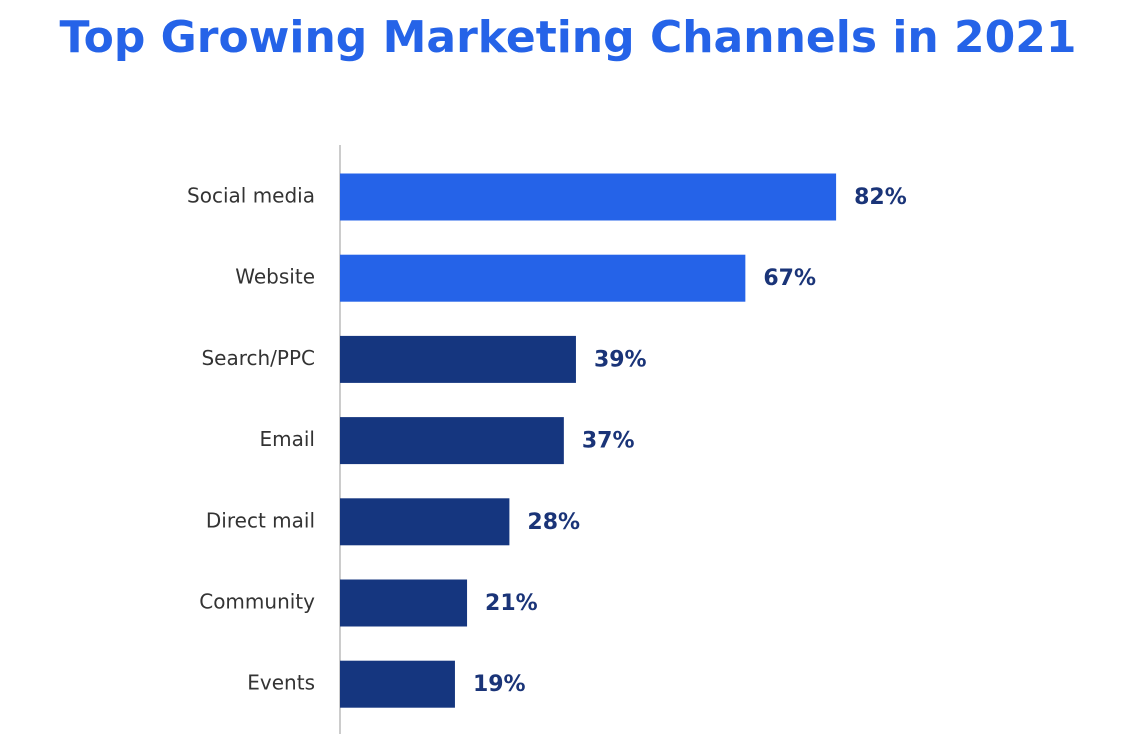  I want to click on y-tick-label: Search/PPC, so click(258, 358).